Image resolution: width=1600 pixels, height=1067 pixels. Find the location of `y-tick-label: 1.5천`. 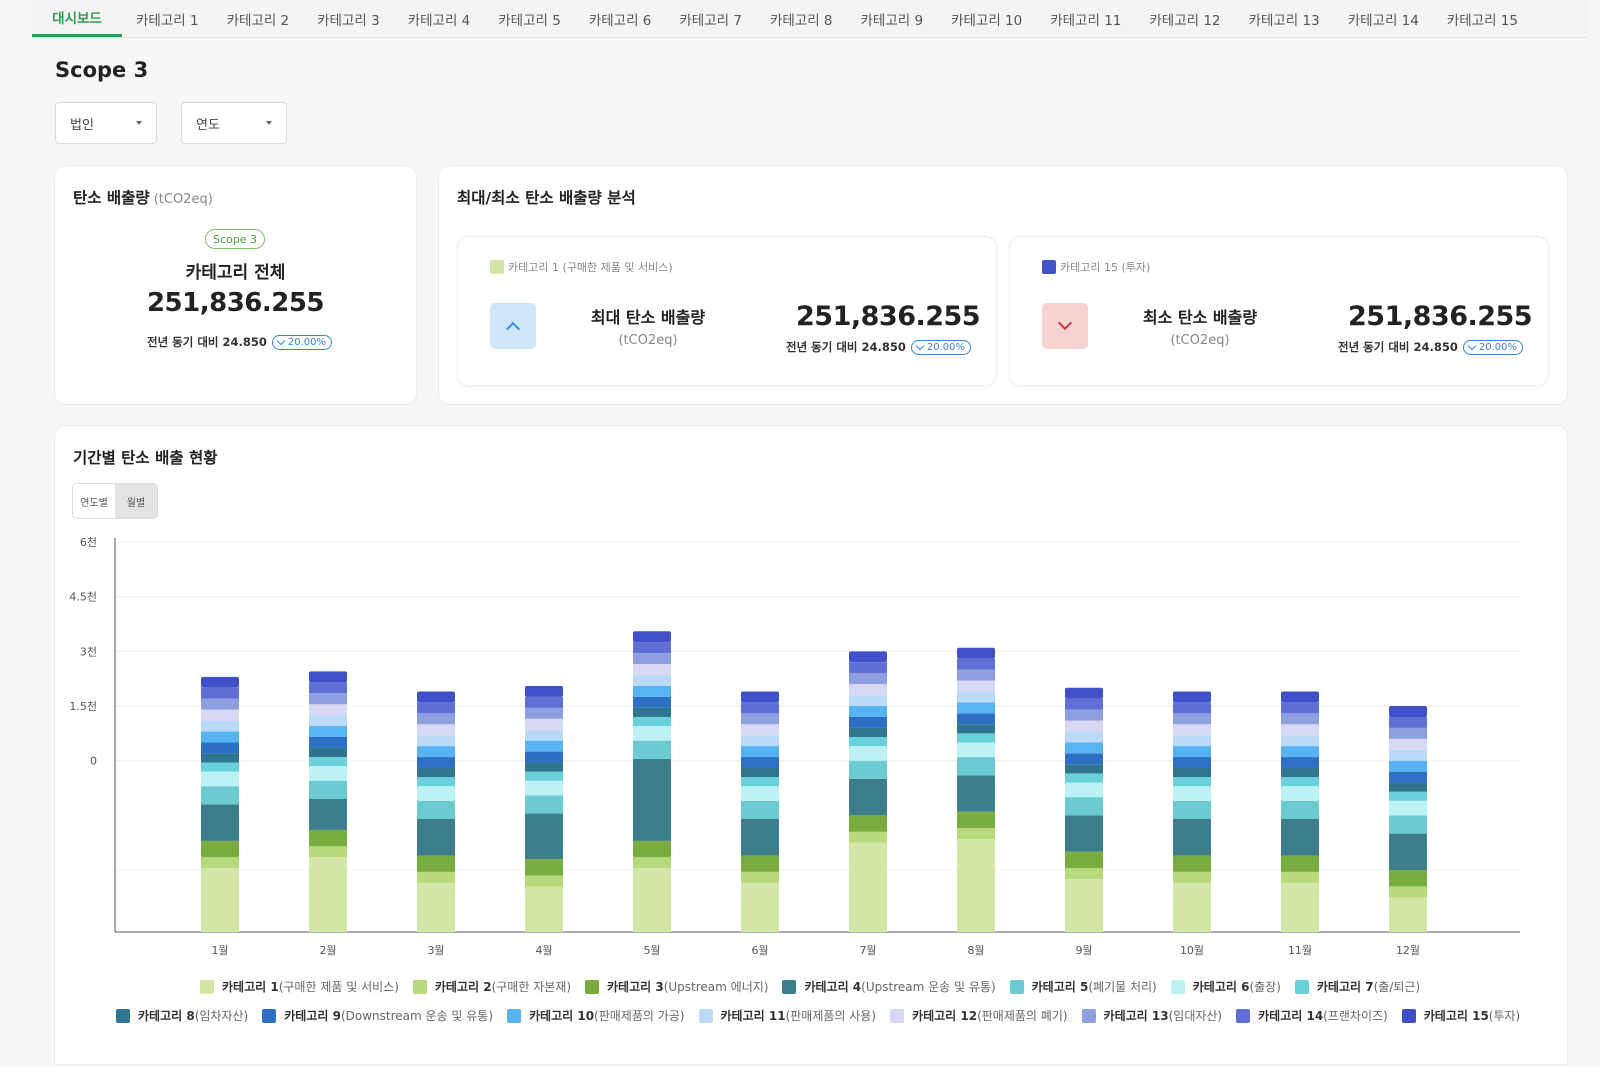

y-tick-label: 1.5천 is located at coordinates (83, 706).